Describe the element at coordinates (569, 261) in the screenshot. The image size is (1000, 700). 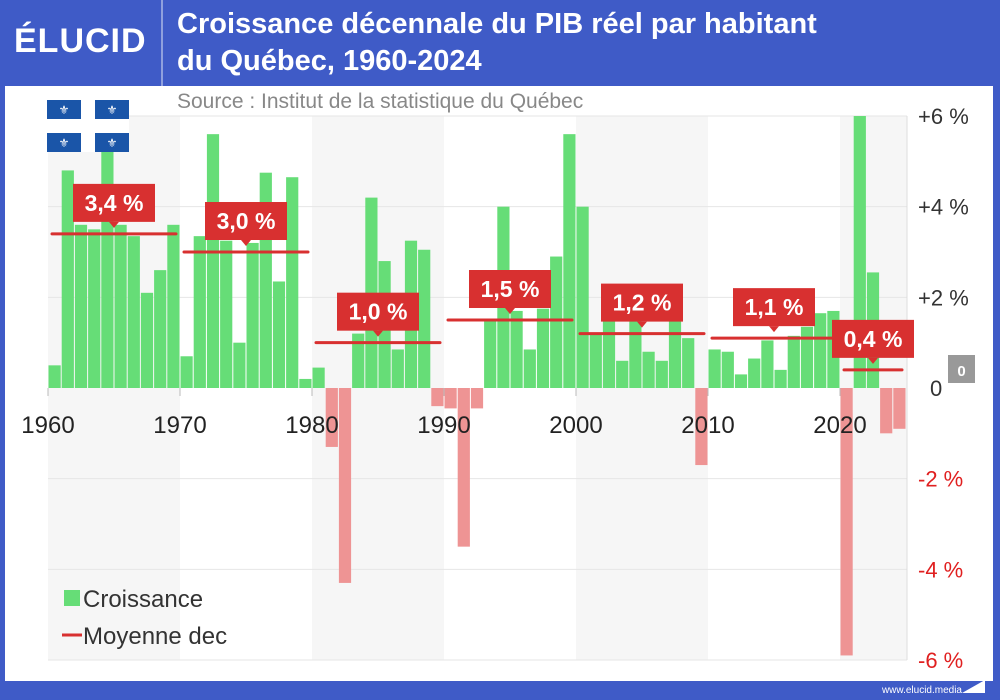
I see `bar-1999` at that location.